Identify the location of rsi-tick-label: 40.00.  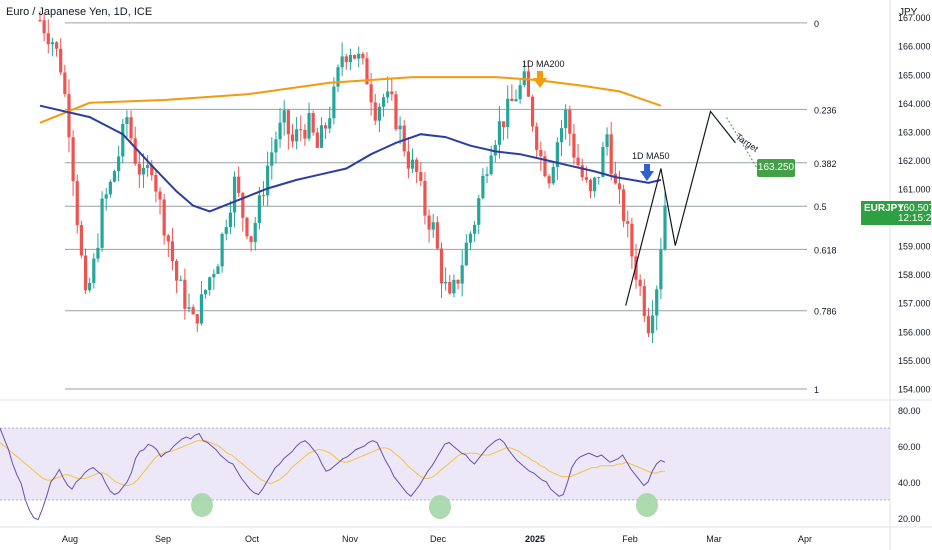
(909, 483).